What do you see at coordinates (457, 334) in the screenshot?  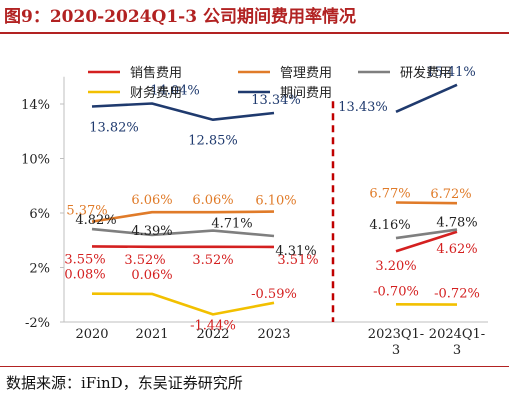 I see `x-tick-label: 2024Q1-` at bounding box center [457, 334].